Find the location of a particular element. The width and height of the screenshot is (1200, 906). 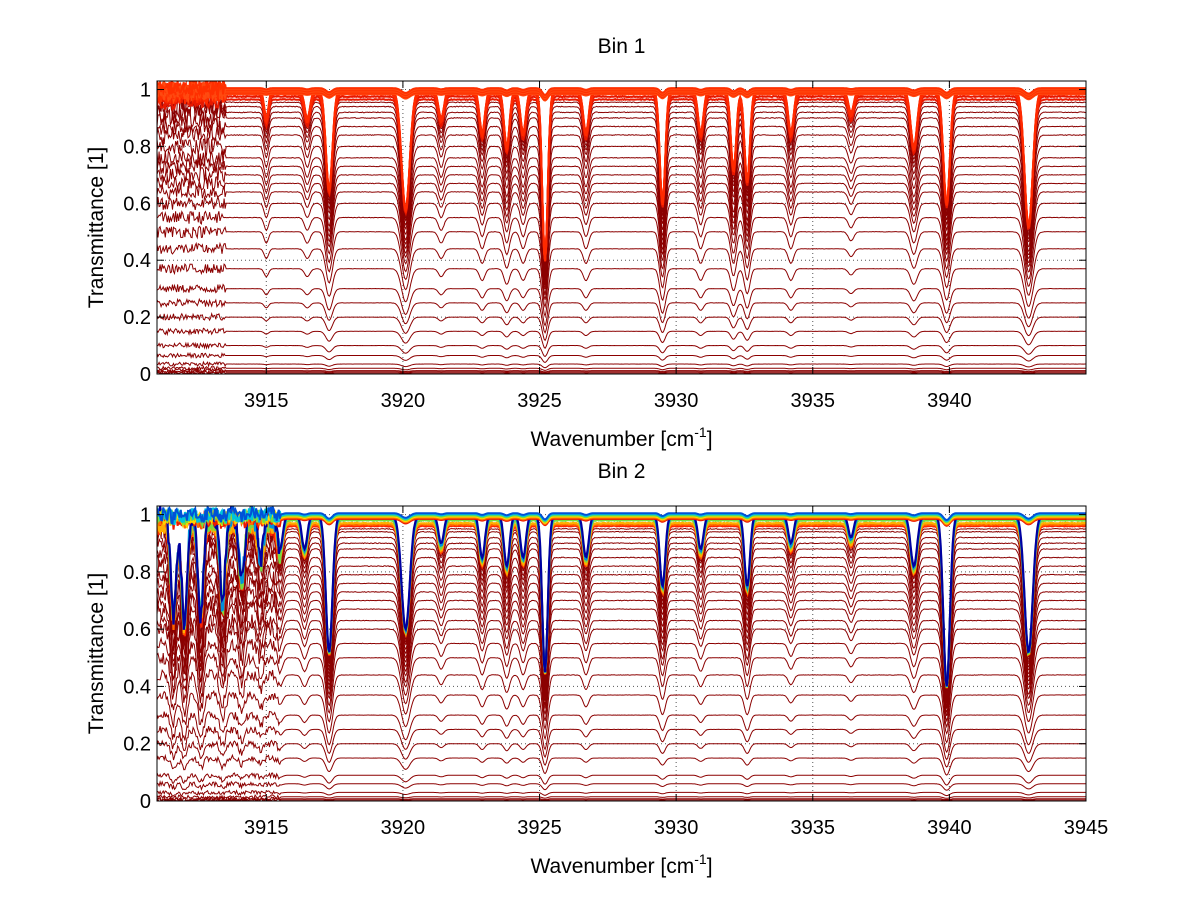

x-tick-label: 3920 is located at coordinates (403, 401).